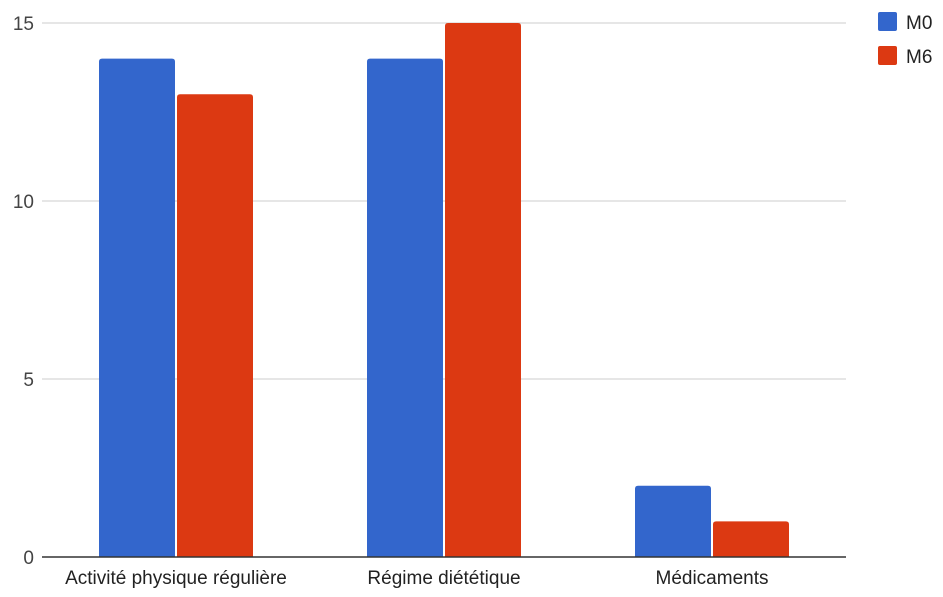  What do you see at coordinates (23, 24) in the screenshot?
I see `y-tick-label: 15` at bounding box center [23, 24].